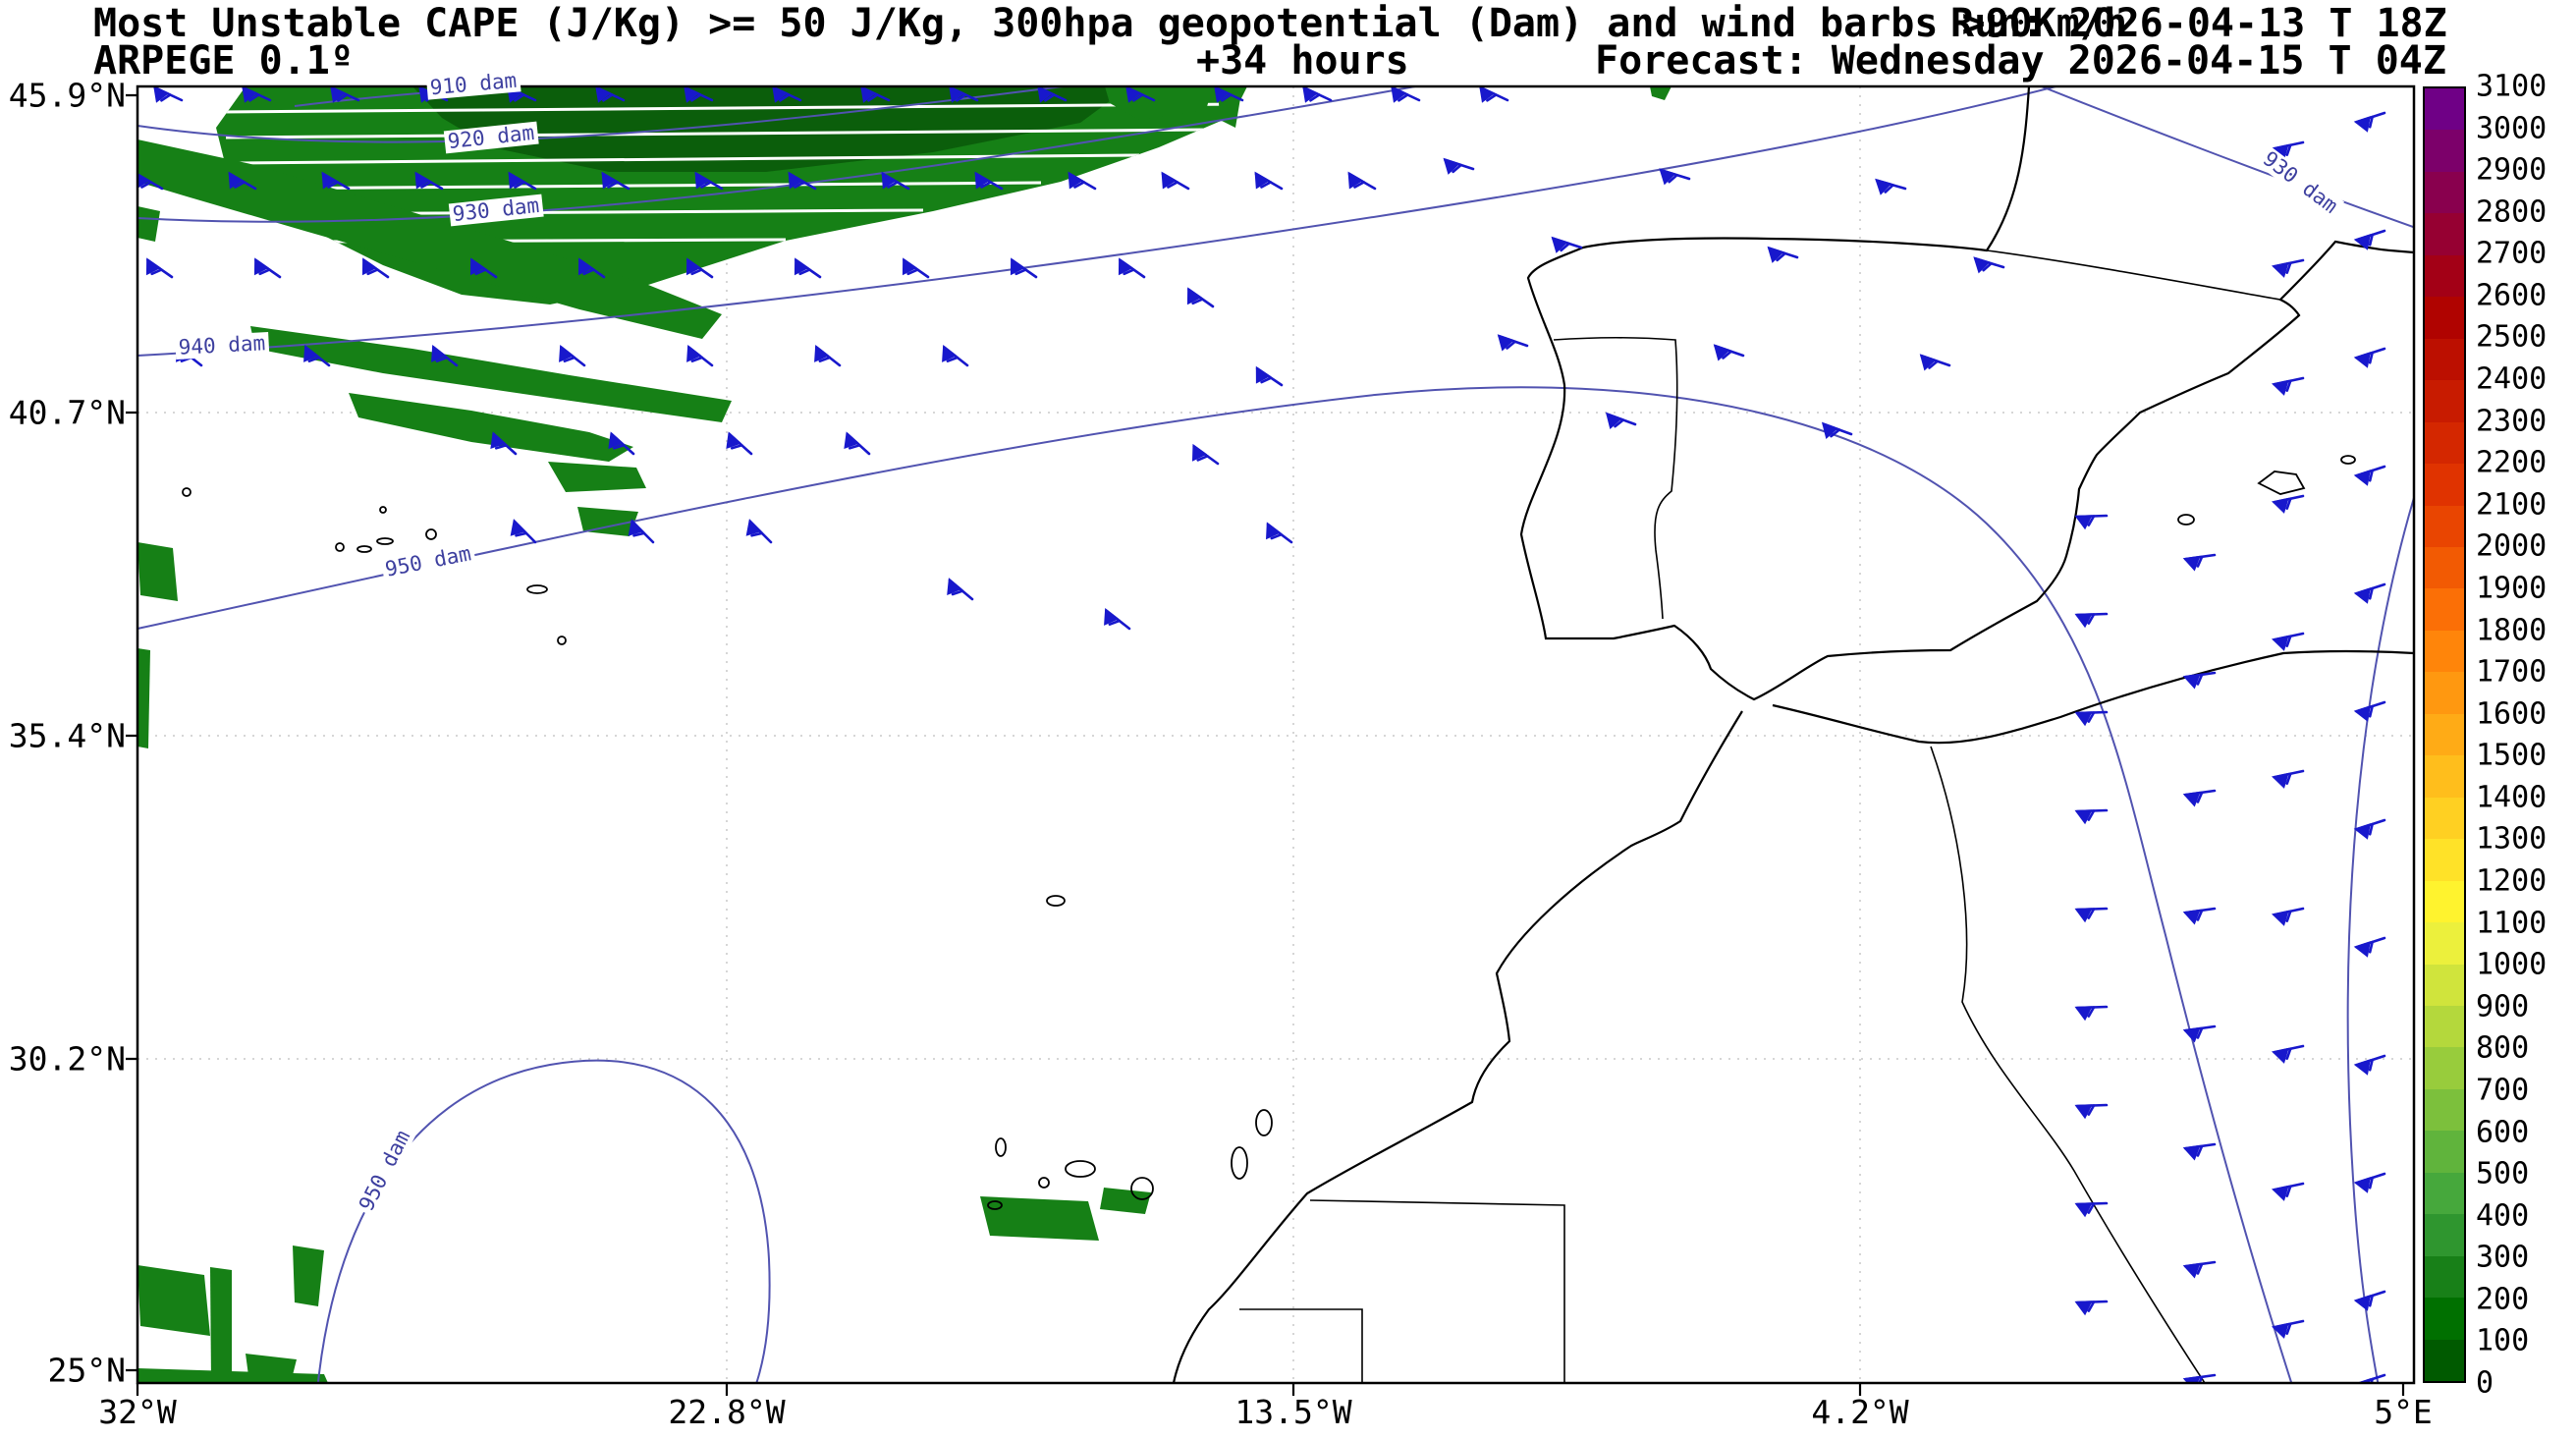 This screenshot has height=1439, width=2576. I want to click on colorbar-tick-label: 1500, so click(2512, 756).